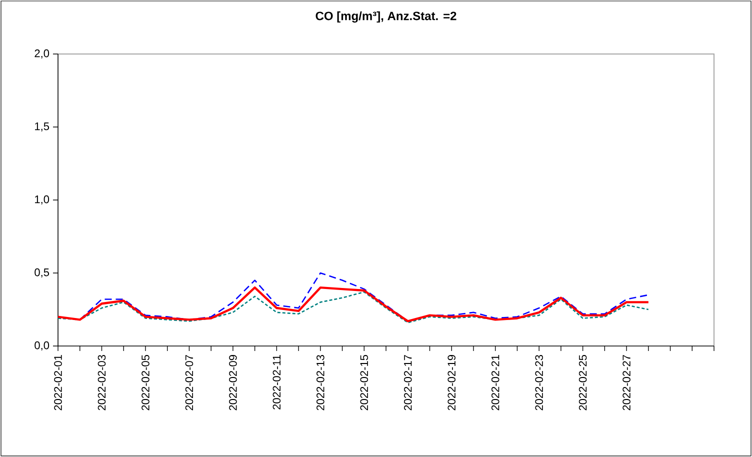  What do you see at coordinates (58, 382) in the screenshot?
I see `x-tick-label: 2022-02-01` at bounding box center [58, 382].